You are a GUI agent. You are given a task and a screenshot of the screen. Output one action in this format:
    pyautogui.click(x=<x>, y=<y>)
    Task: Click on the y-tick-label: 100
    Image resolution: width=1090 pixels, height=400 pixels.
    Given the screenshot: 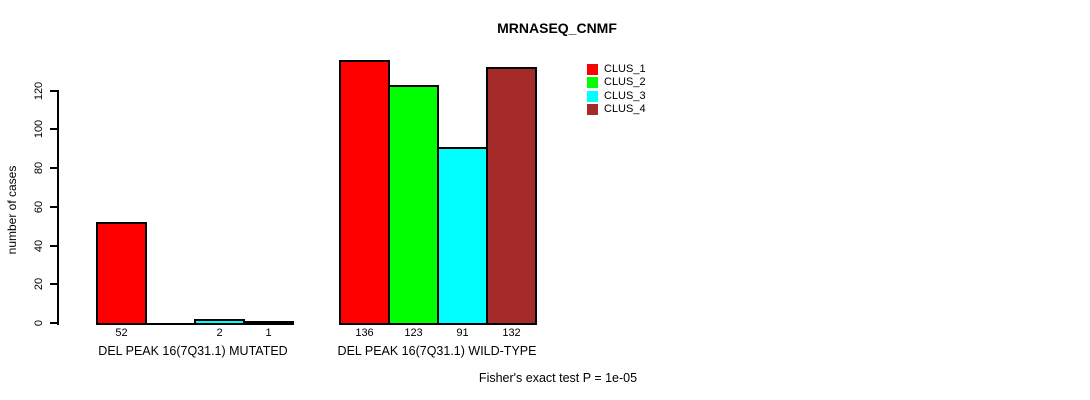 What is the action you would take?
    pyautogui.click(x=39, y=129)
    